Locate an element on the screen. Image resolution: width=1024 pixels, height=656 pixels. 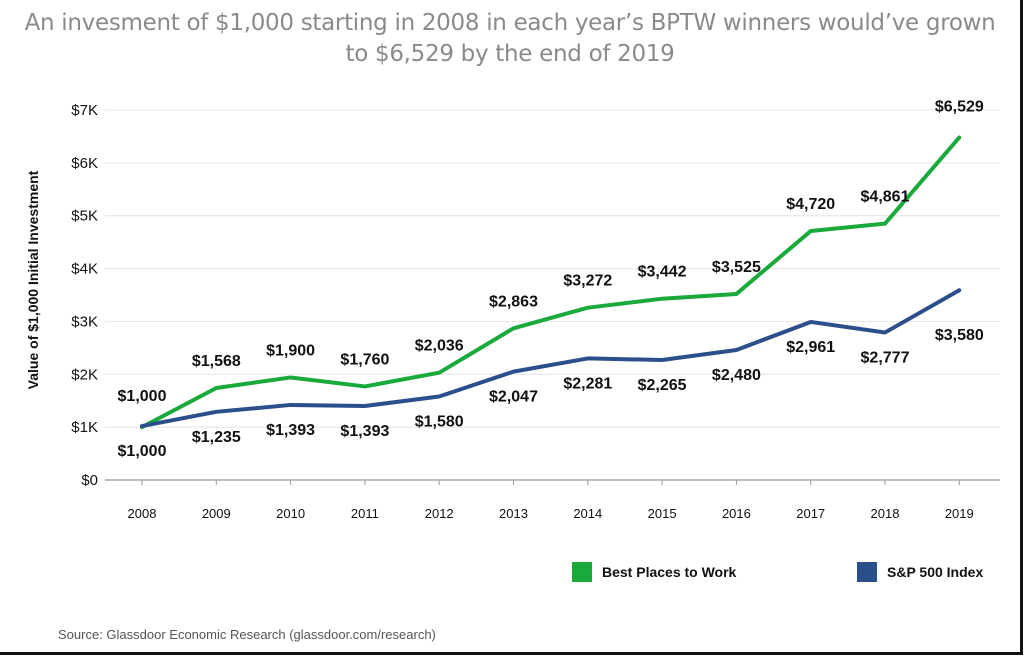
y-tick-label: $2K is located at coordinates (84, 374).